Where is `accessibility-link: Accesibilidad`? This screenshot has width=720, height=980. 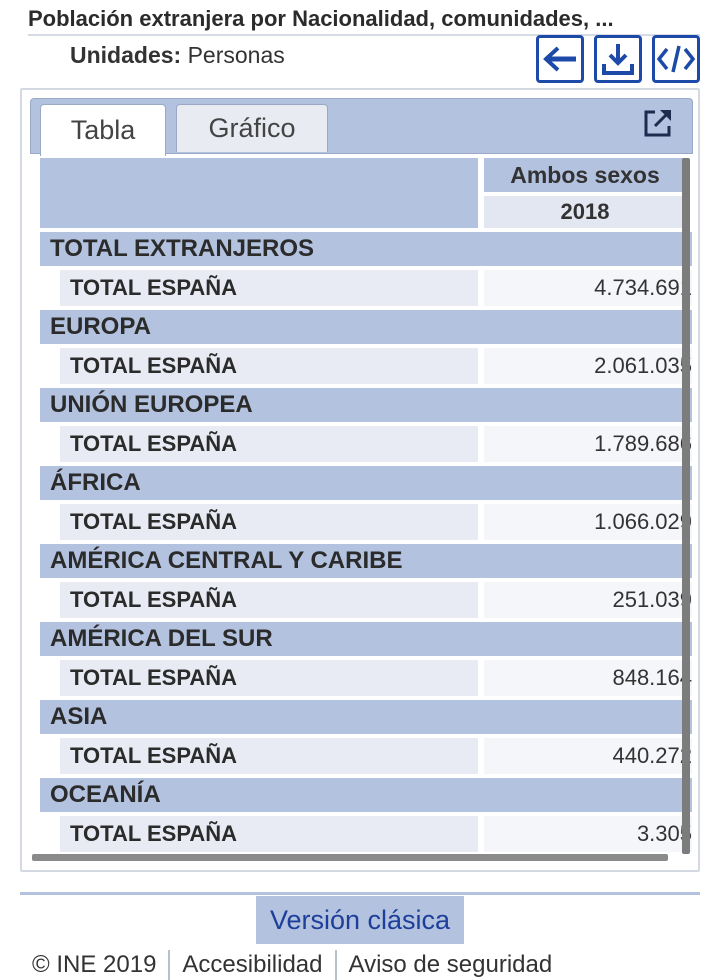
accessibility-link: Accesibilidad is located at coordinates (252, 964).